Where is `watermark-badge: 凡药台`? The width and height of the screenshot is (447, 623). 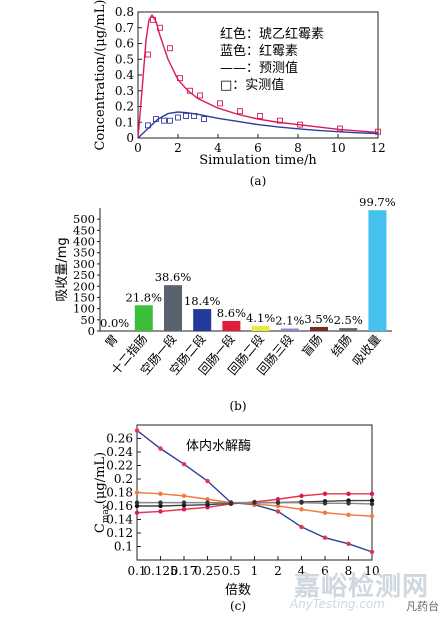 watermark-badge: 凡药台 is located at coordinates (422, 606).